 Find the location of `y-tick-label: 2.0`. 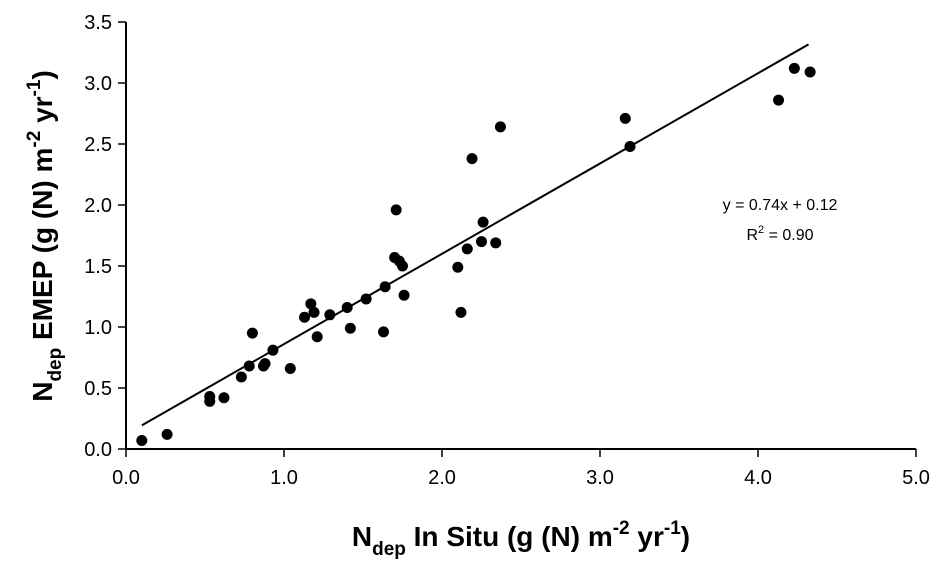

y-tick-label: 2.0 is located at coordinates (98, 206).